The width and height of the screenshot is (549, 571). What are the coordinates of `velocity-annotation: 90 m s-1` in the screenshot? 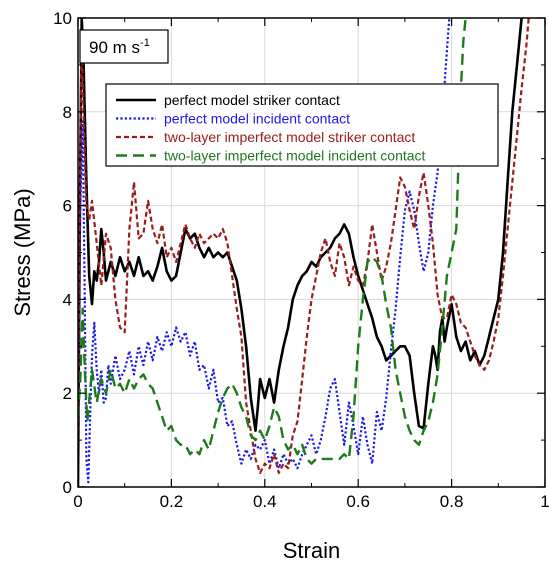 It's located at (124, 46).